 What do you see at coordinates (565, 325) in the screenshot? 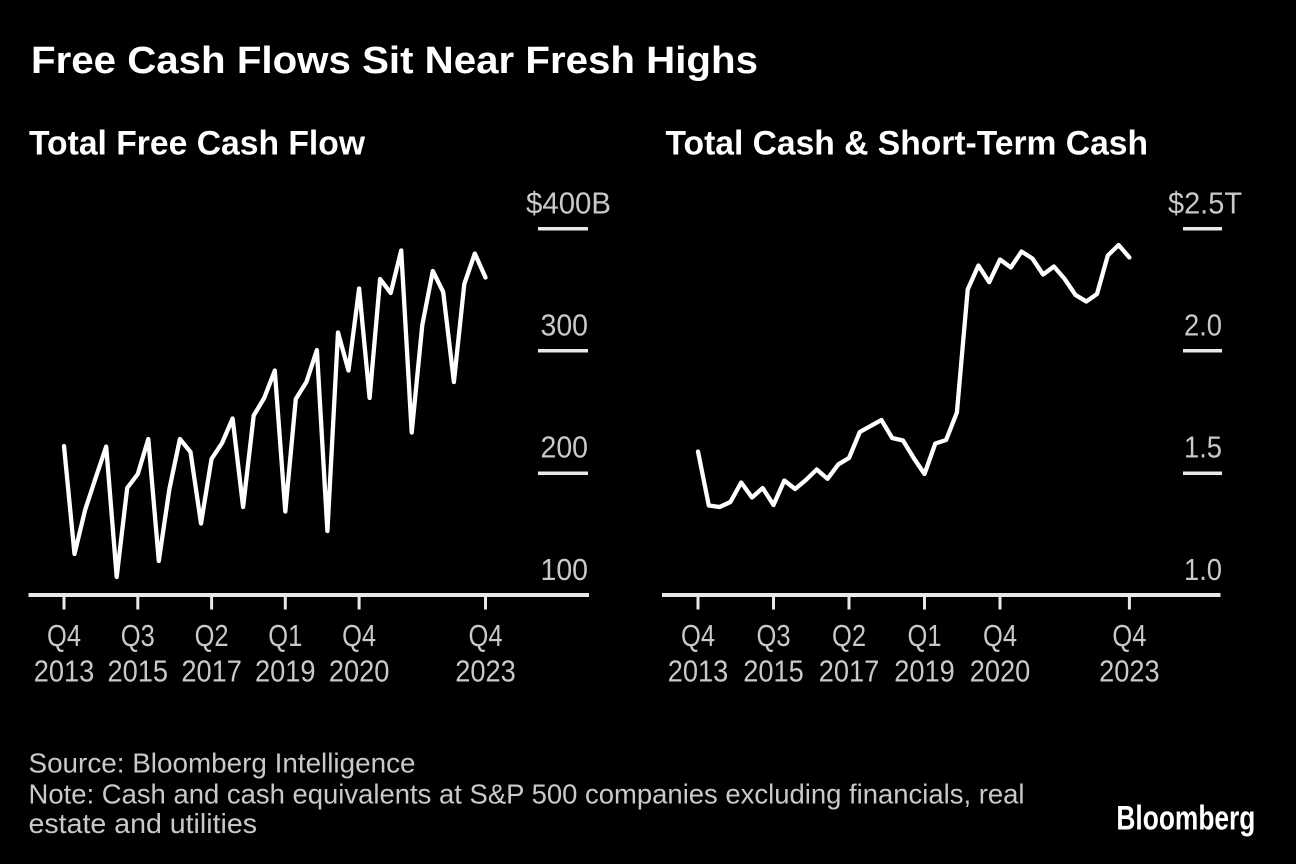
I see `svg-text: 300` at bounding box center [565, 325].